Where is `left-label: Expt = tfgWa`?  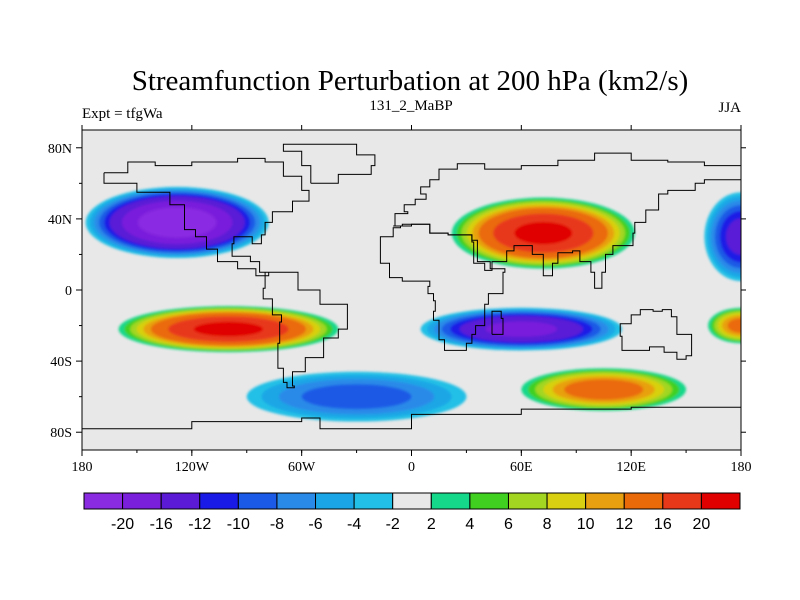
left-label: Expt = tfgWa is located at coordinates (122, 114).